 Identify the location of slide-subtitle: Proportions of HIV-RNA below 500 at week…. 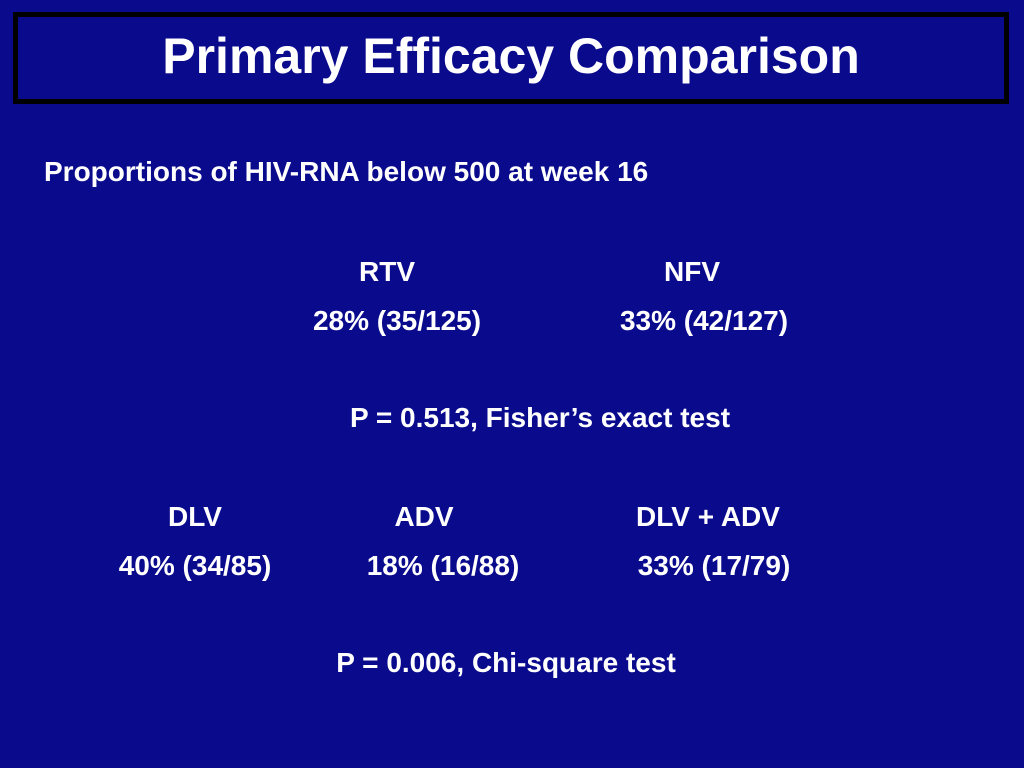
(346, 171).